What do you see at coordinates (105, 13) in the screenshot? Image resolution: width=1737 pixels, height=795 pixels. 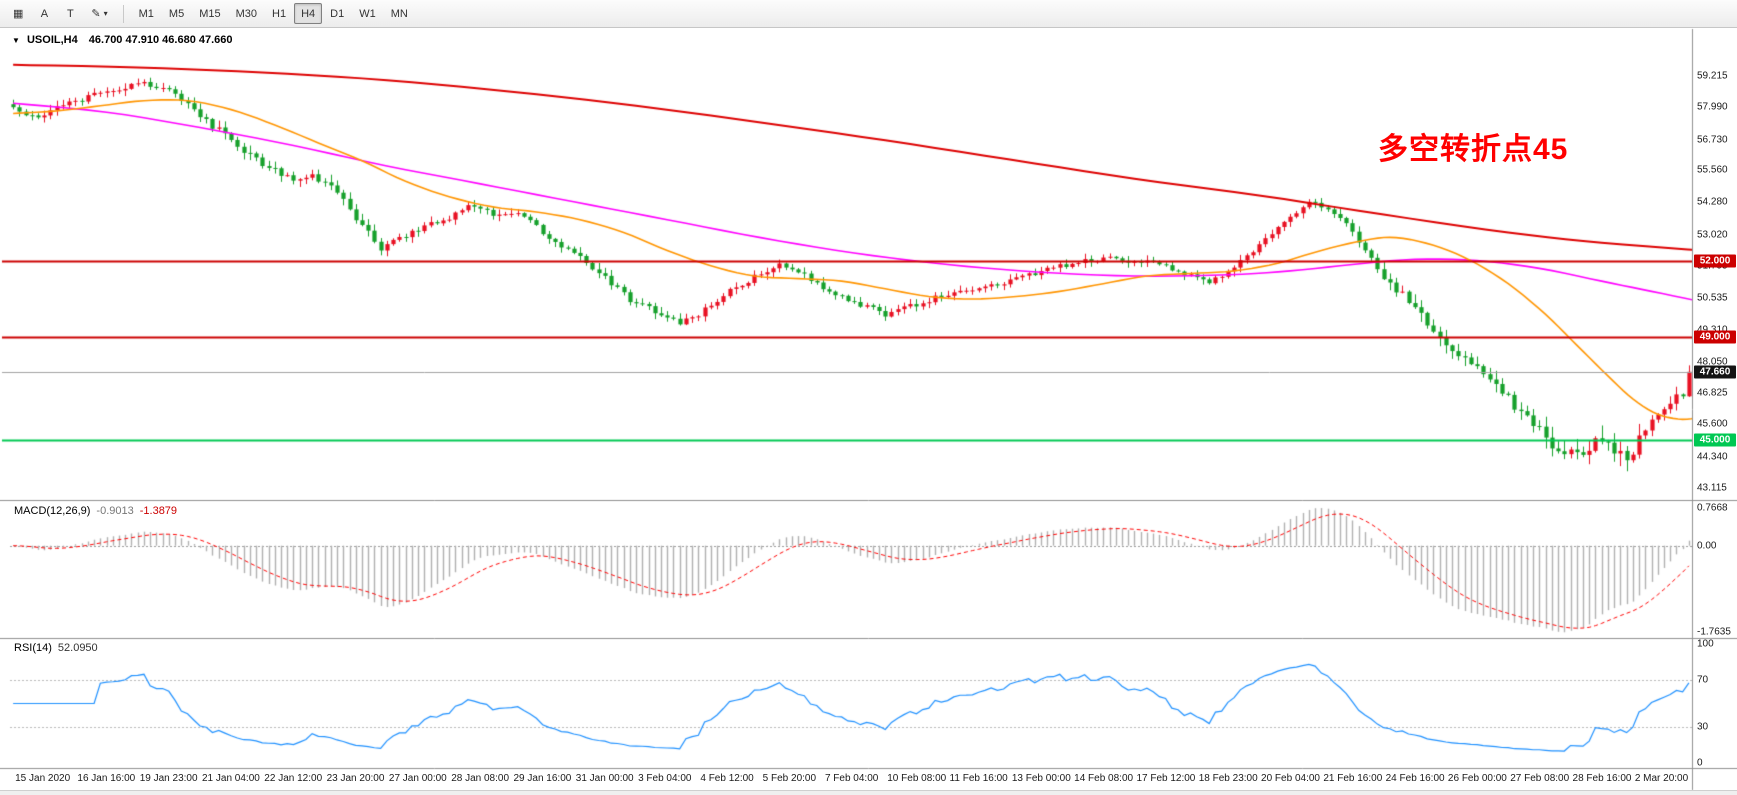 I see `dropdown-caret-icon: ▾` at bounding box center [105, 13].